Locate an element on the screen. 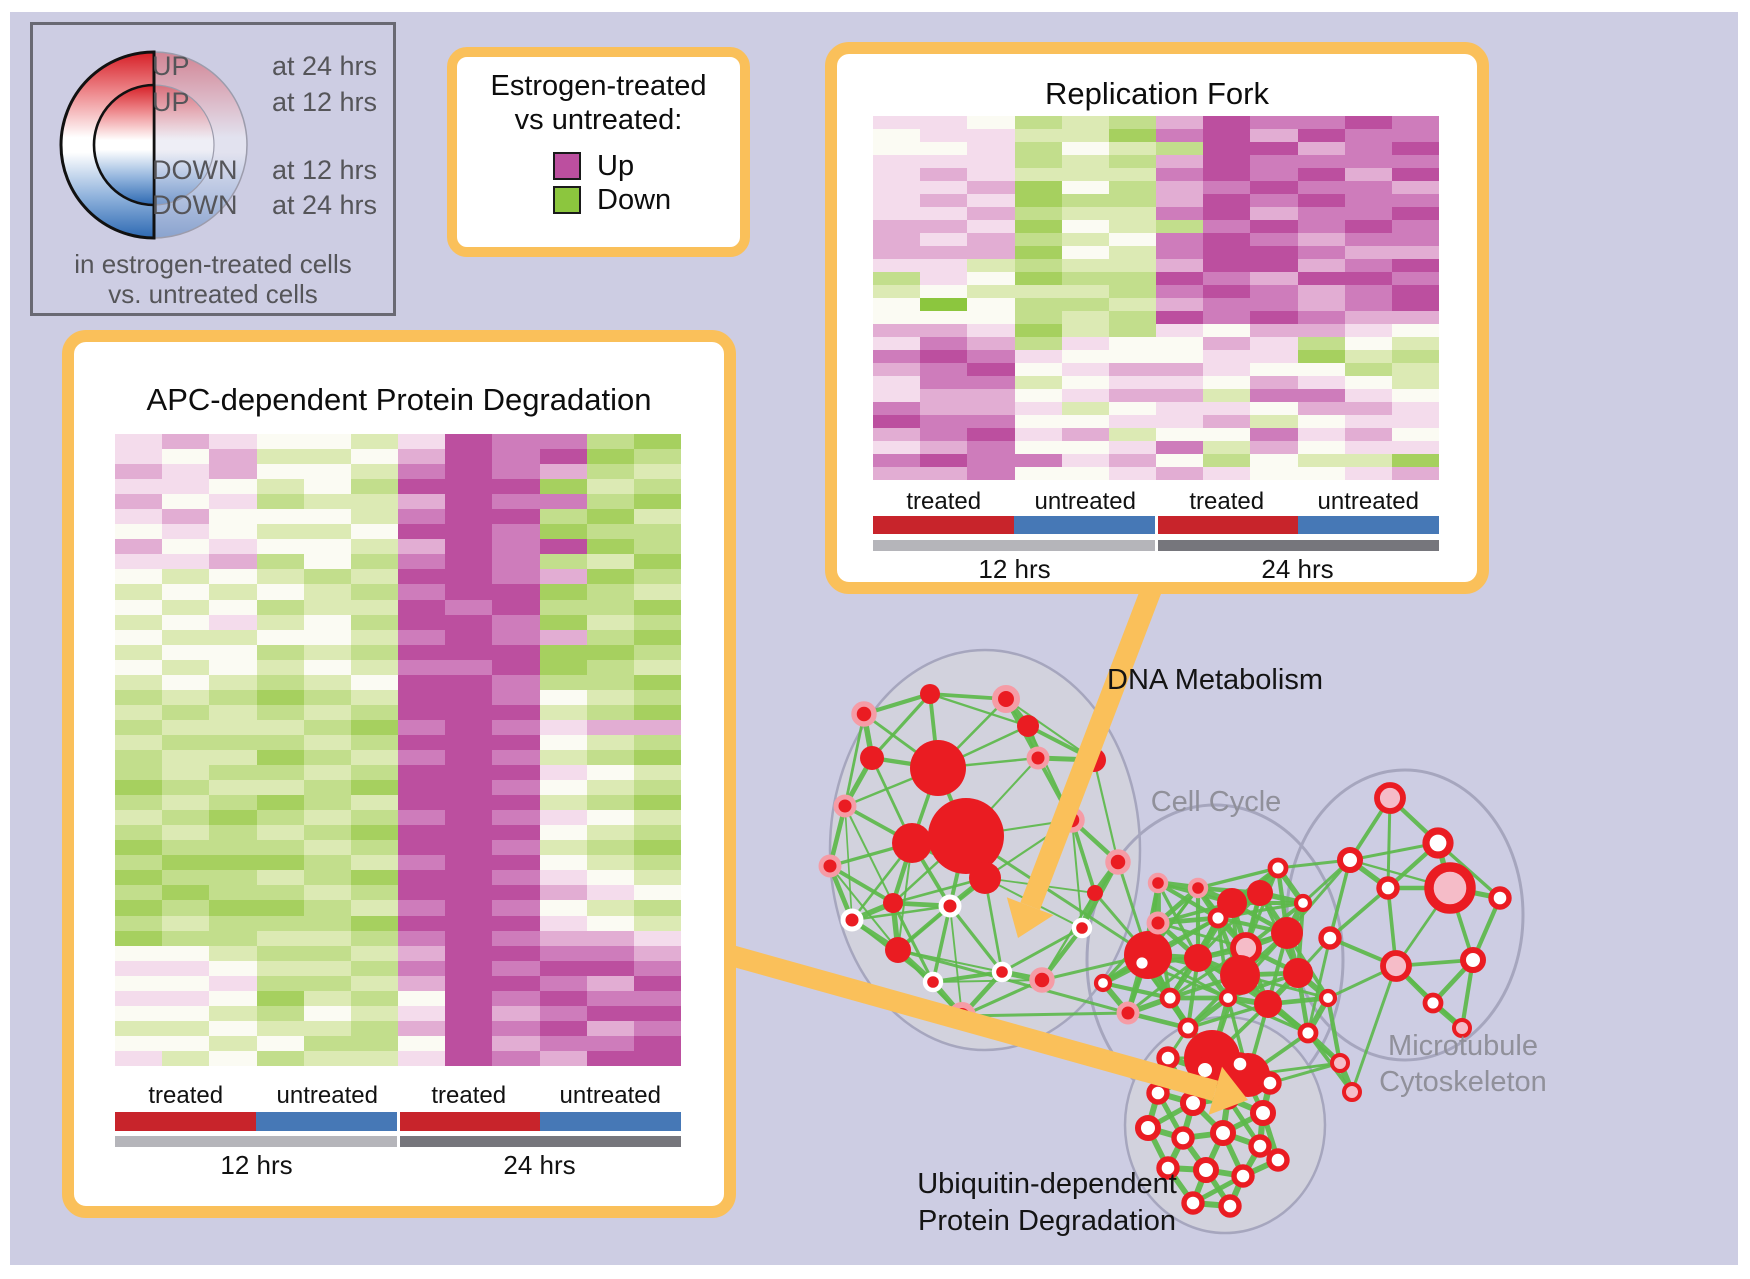  ring-time: at 24 hrs is located at coordinates (324, 205).